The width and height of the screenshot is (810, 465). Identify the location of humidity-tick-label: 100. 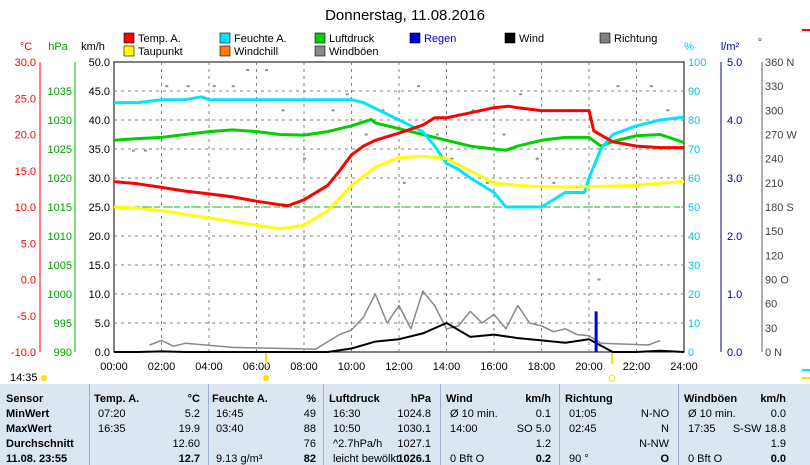
(697, 63).